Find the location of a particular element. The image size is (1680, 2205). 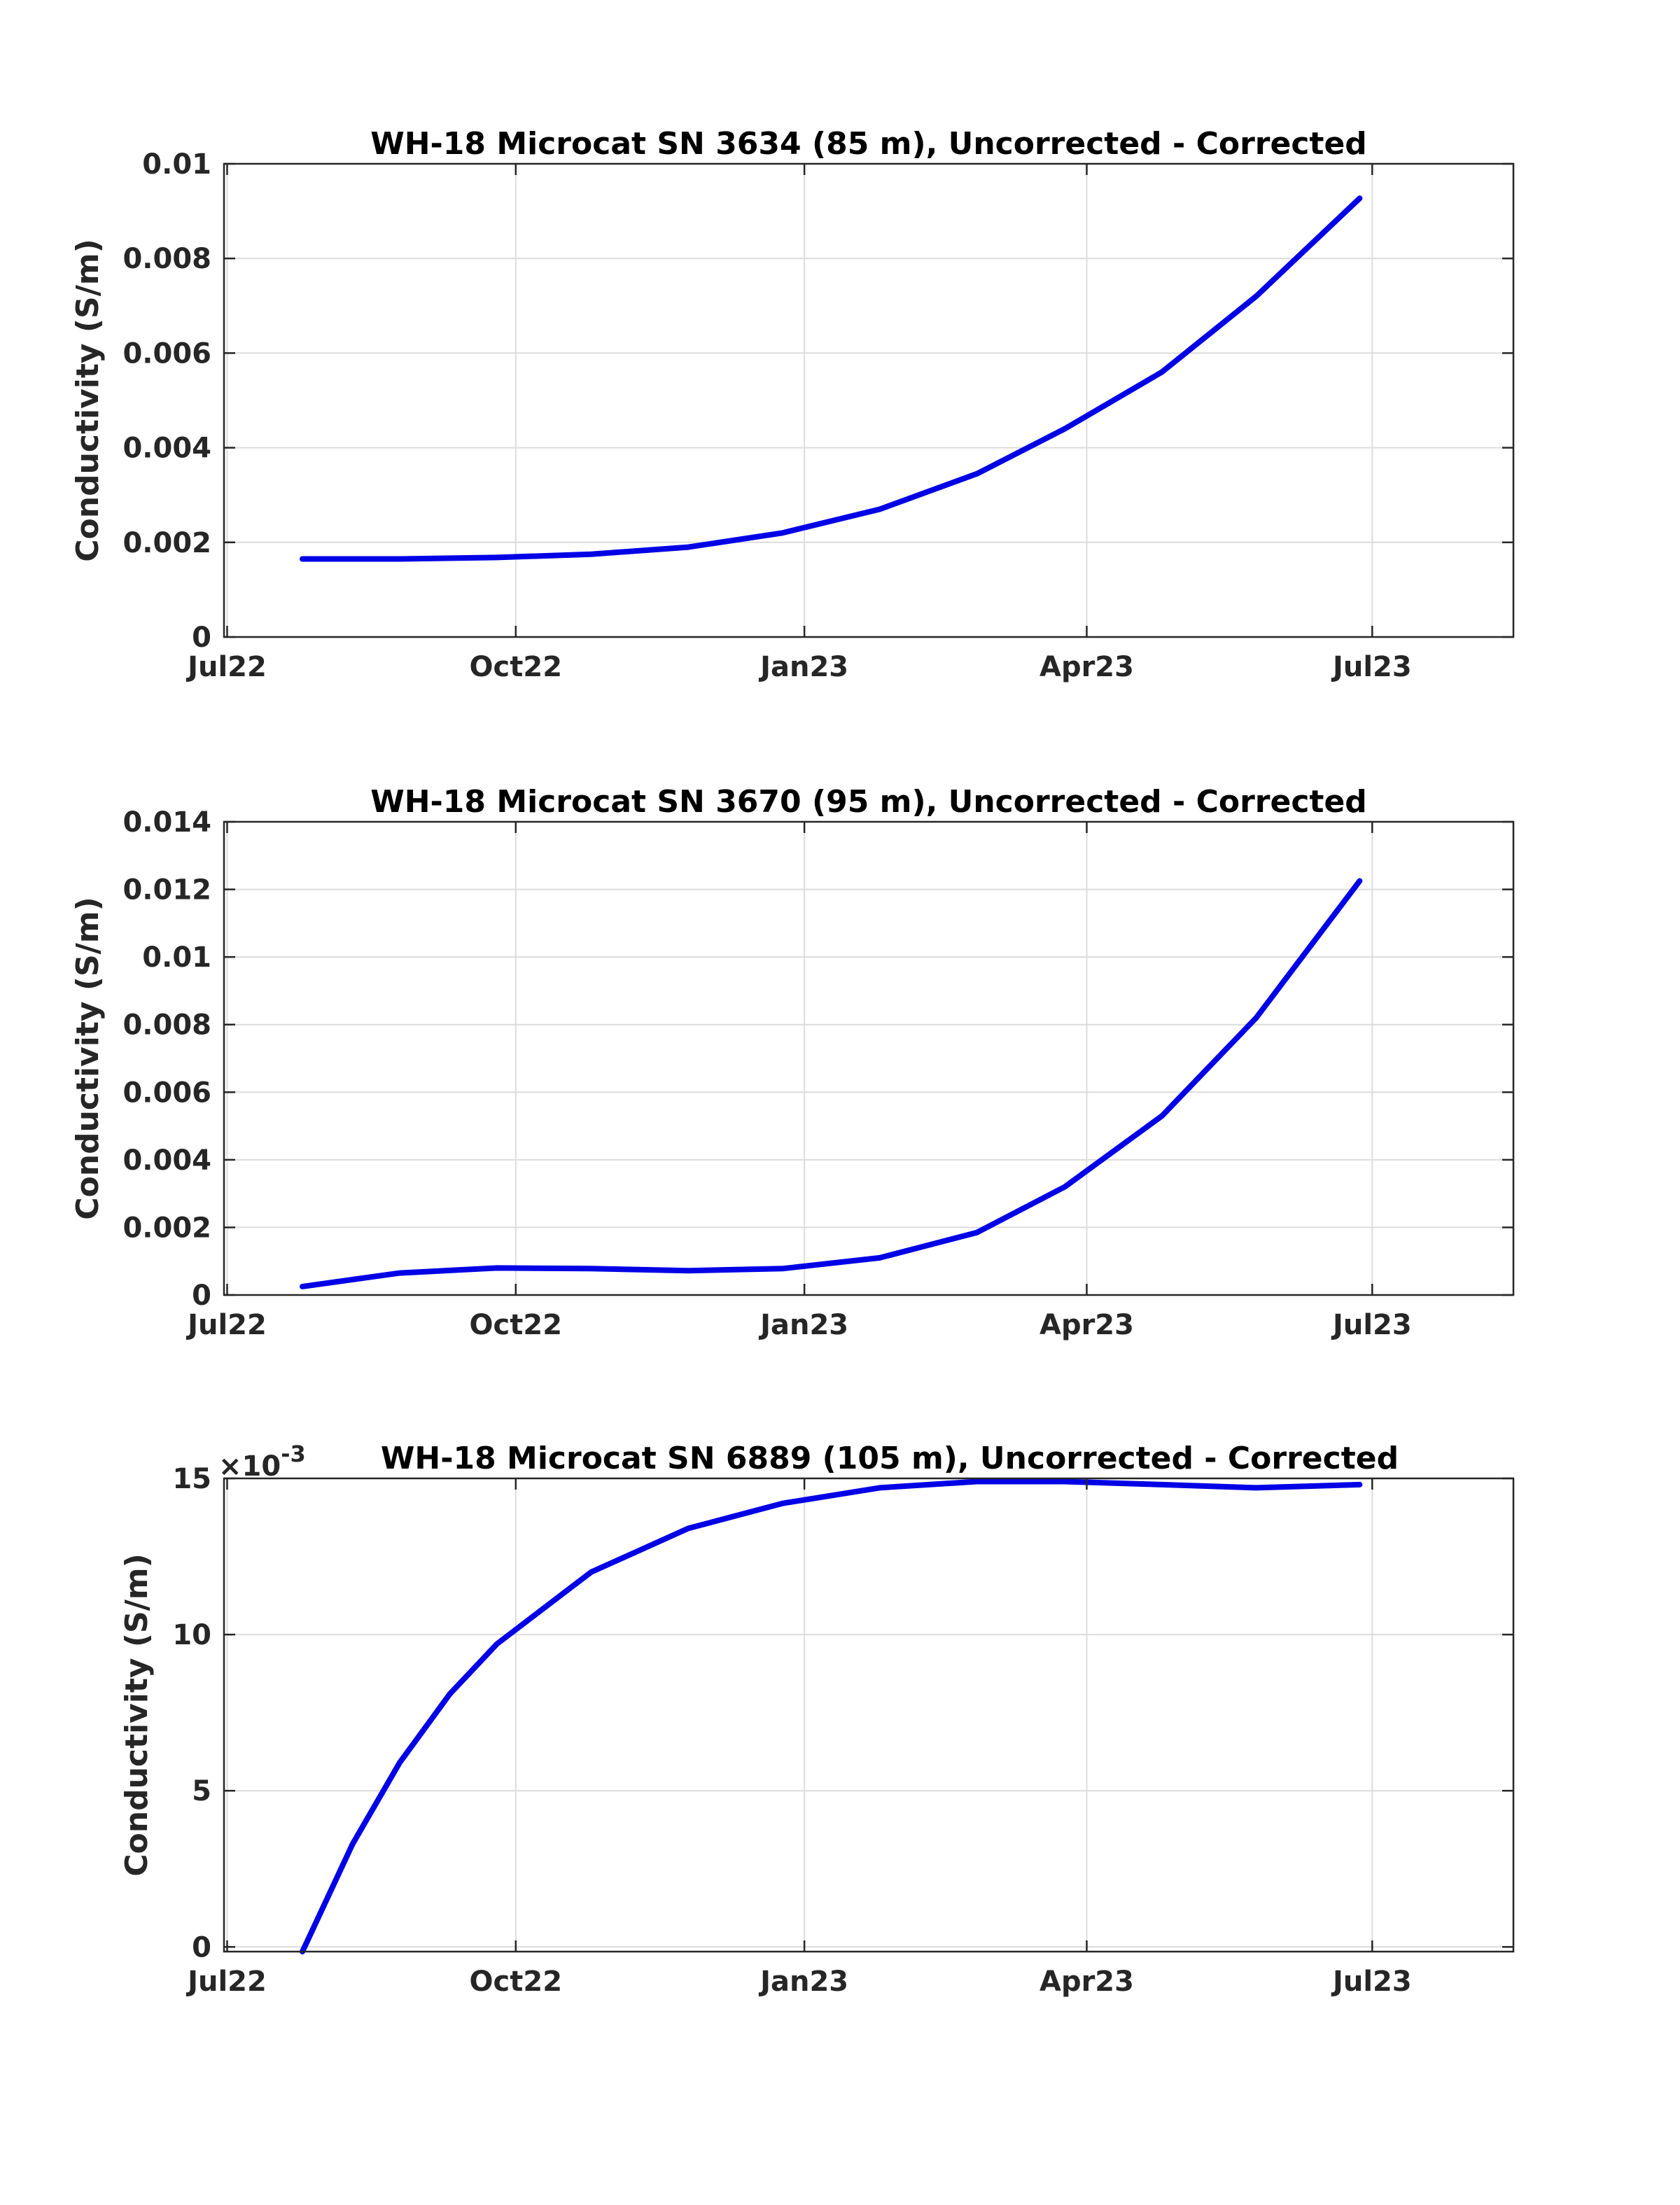

y-tick-label: 0.014 is located at coordinates (166, 822).